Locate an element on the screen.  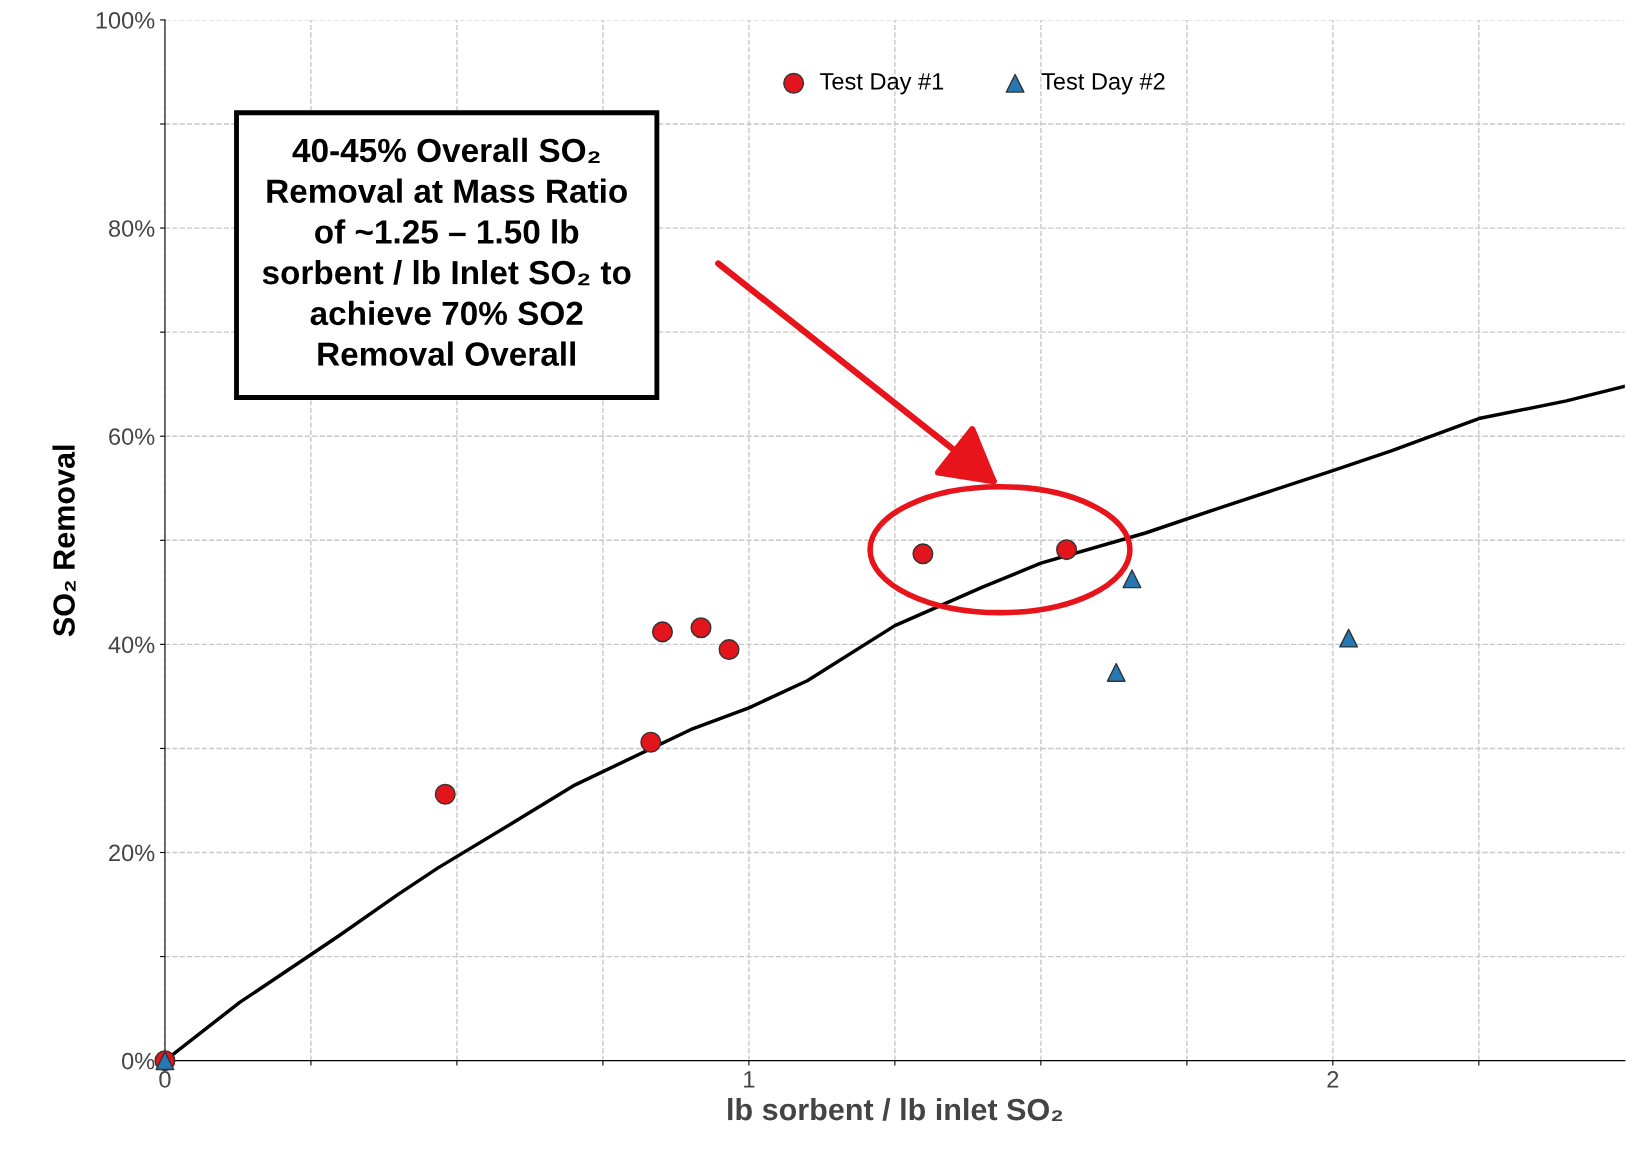
legend-label: Test Day #2 is located at coordinates (1103, 84).